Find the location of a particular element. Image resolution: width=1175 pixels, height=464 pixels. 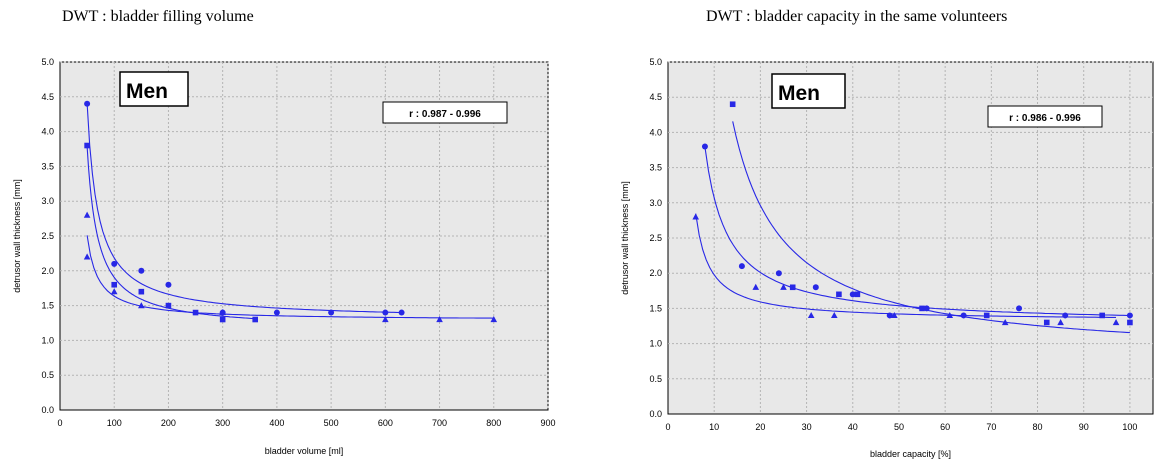

x-tick-label: 500 is located at coordinates (331, 423).